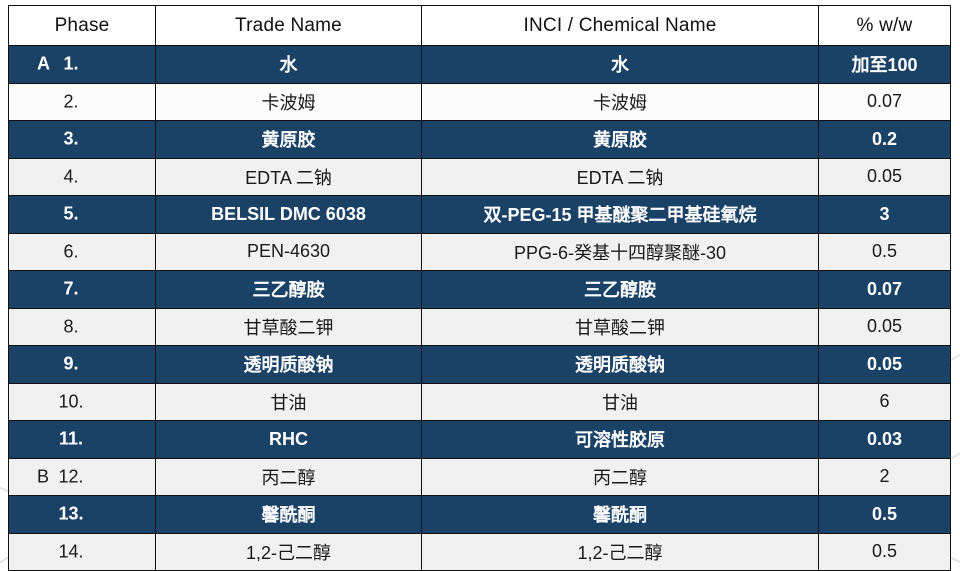 This screenshot has height=571, width=960. What do you see at coordinates (288, 214) in the screenshot?
I see `cell-trade-name: BELSIL DMC 6038` at bounding box center [288, 214].